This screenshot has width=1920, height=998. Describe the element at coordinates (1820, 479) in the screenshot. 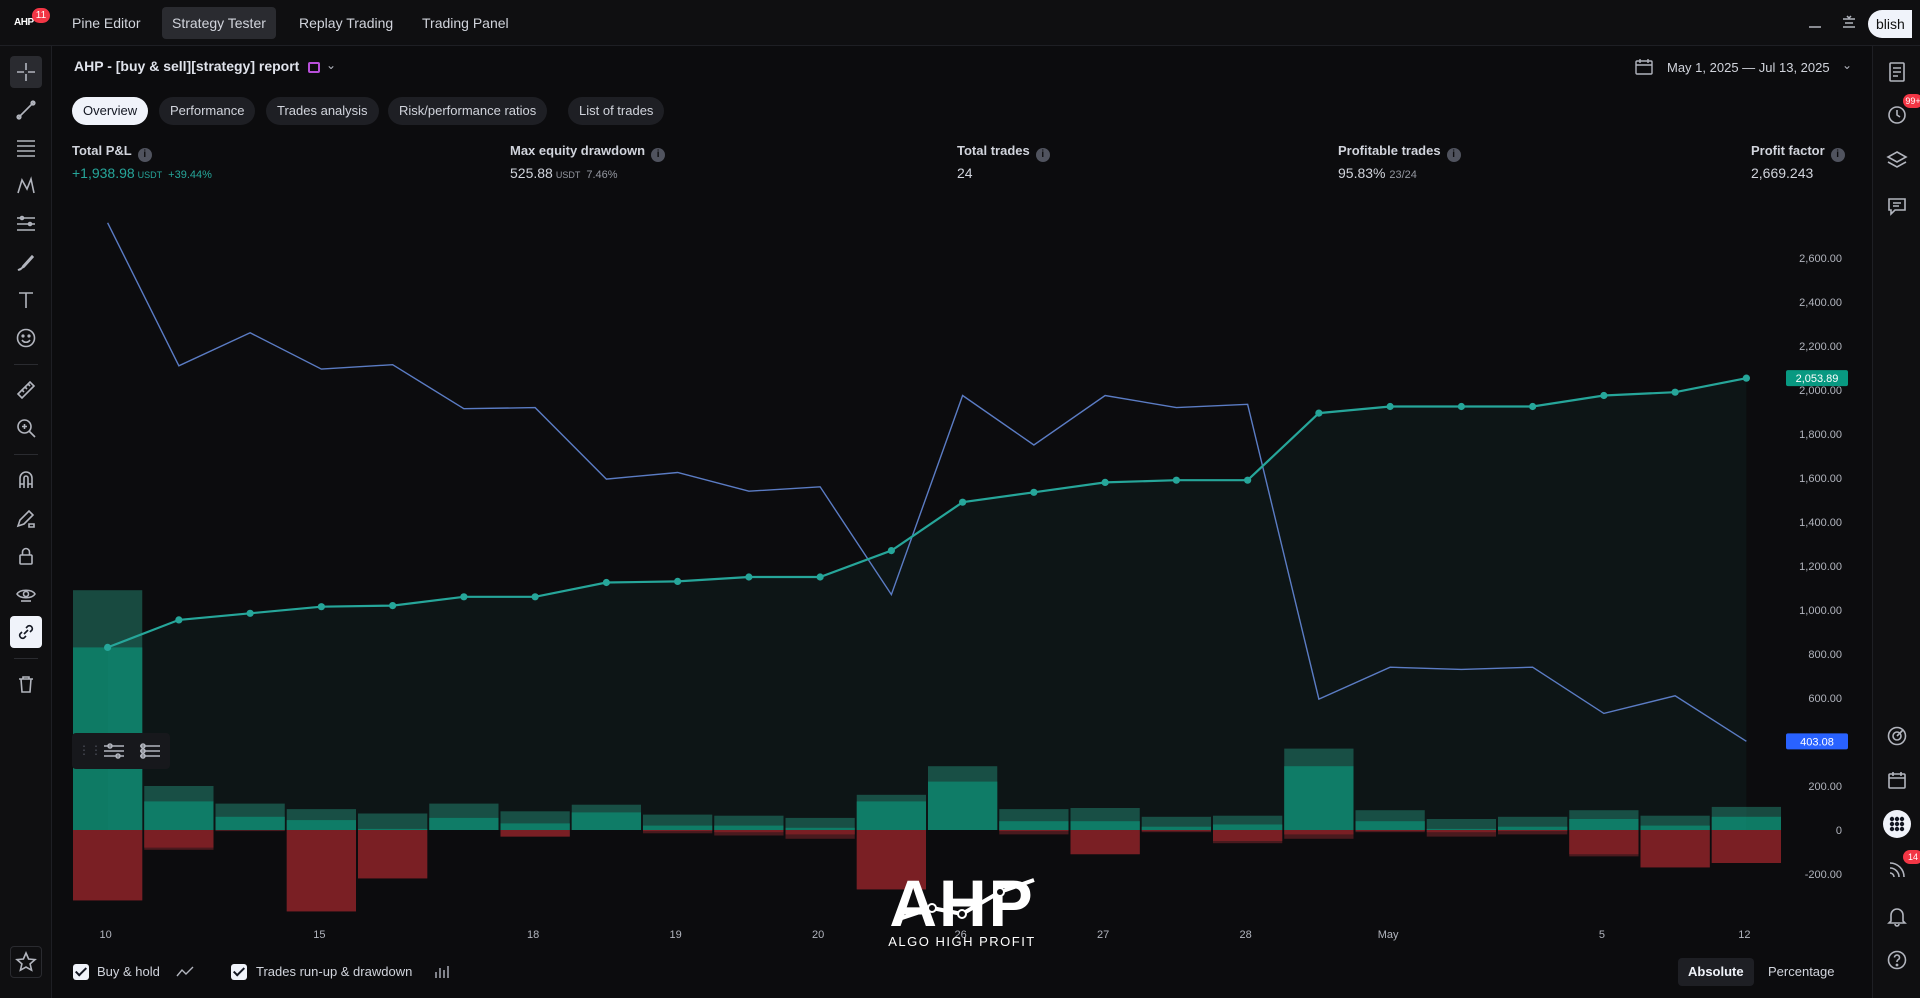

I see `y-tick-label: 1,600.00` at that location.